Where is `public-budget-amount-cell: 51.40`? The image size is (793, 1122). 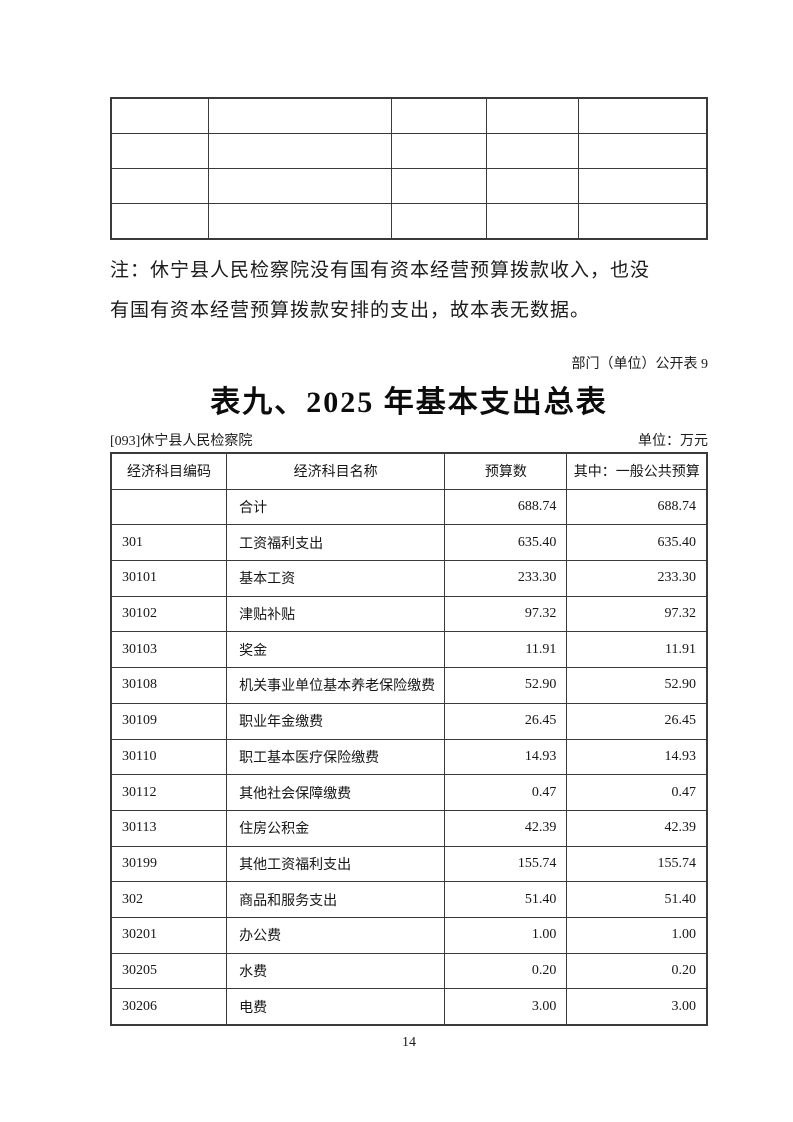
public-budget-amount-cell: 51.40 is located at coordinates (637, 899).